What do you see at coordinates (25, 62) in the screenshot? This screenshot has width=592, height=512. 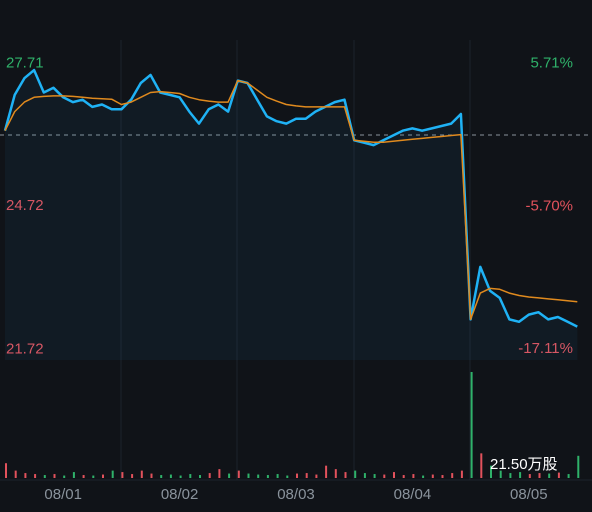 I see `y-tick-label: 27.71` at bounding box center [25, 62].